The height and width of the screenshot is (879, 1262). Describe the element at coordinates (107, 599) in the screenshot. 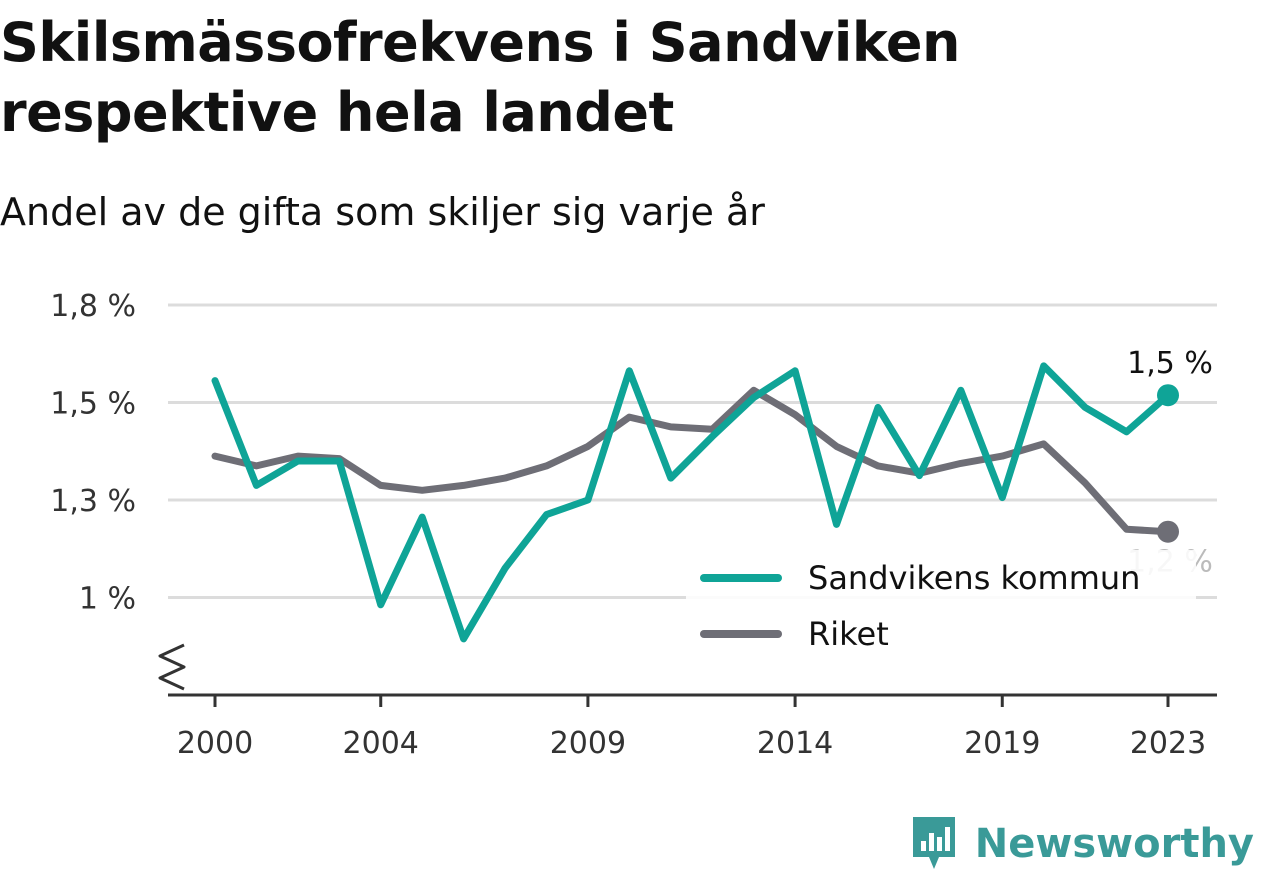

I see `y-tick-label: 1 %` at that location.